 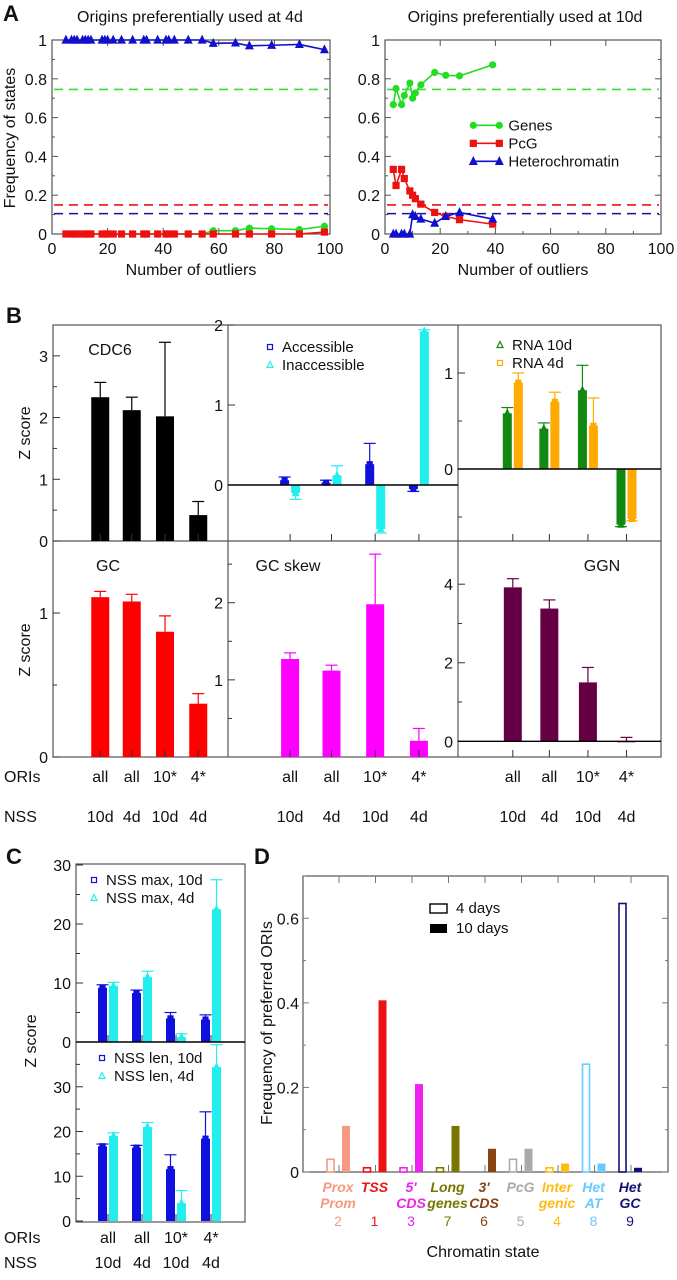 I want to click on legend-label: NSS max, 10d, so click(x=154, y=880).